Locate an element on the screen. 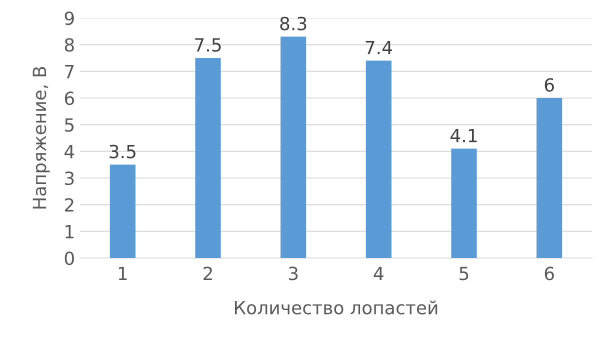 The image size is (605, 340). data-label: 4.1 is located at coordinates (463, 135).